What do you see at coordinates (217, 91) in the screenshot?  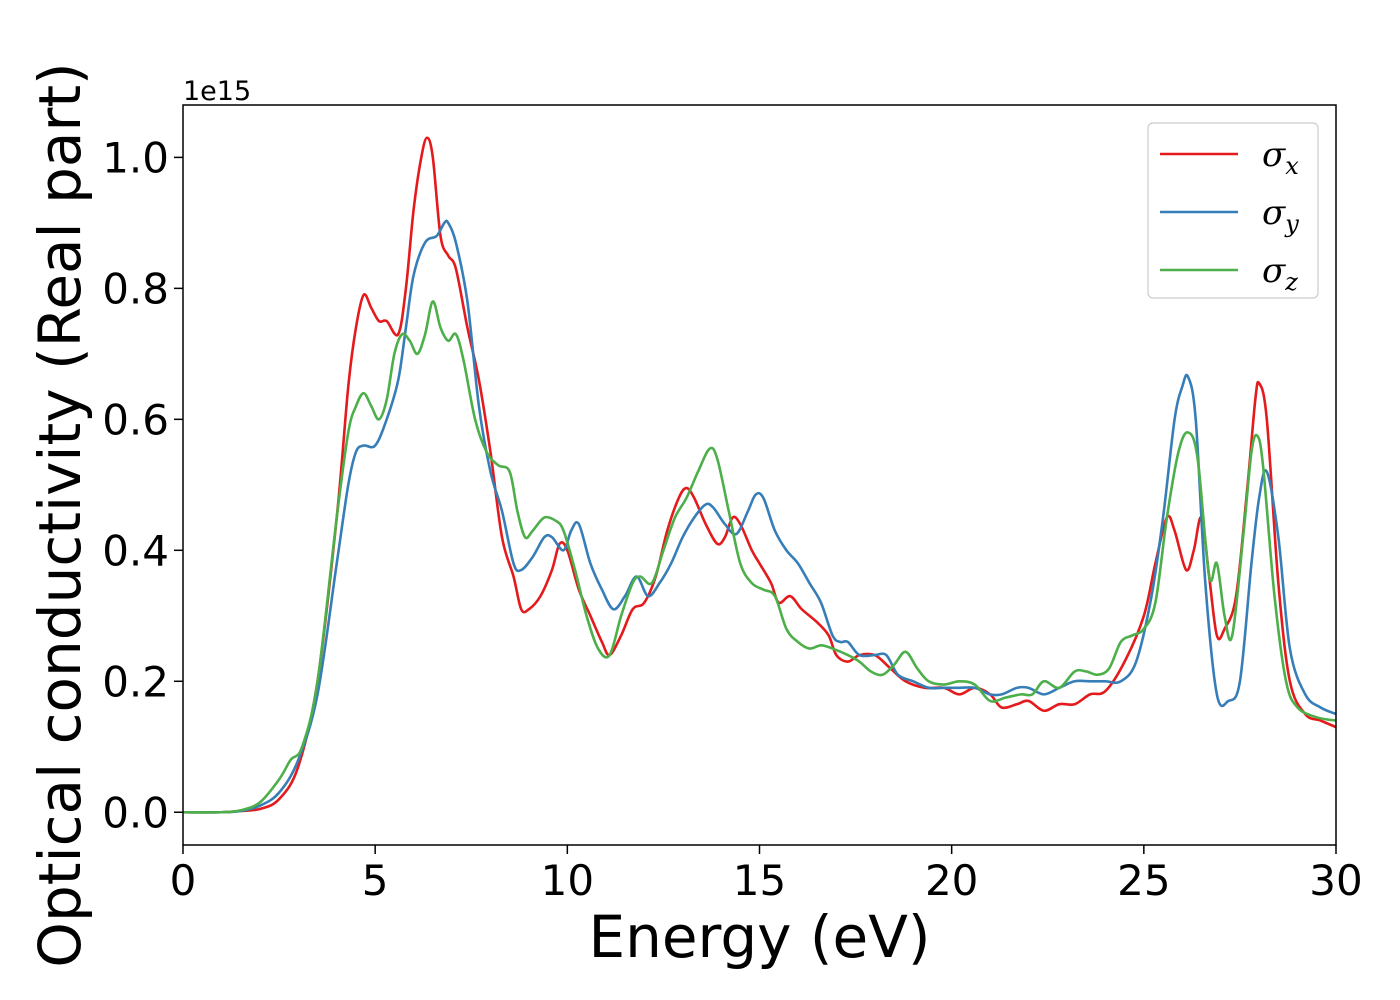 I see `y-offset-label: 1e15` at bounding box center [217, 91].